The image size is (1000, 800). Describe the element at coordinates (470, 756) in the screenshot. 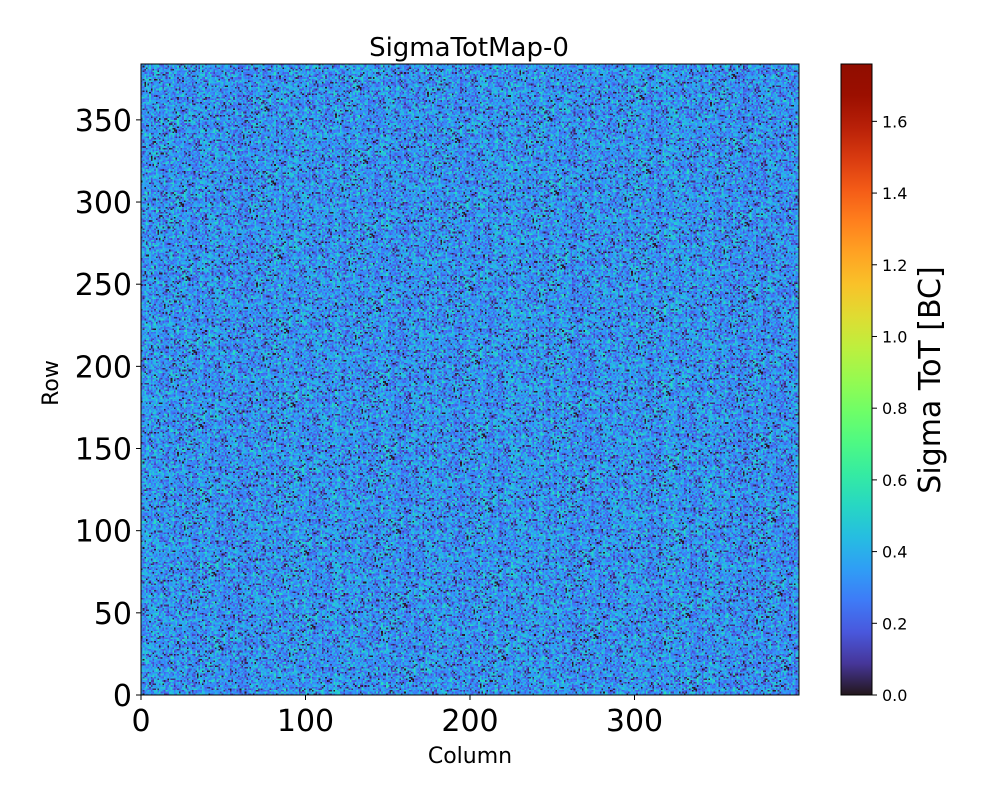

I see `x-axis-label: Column` at that location.